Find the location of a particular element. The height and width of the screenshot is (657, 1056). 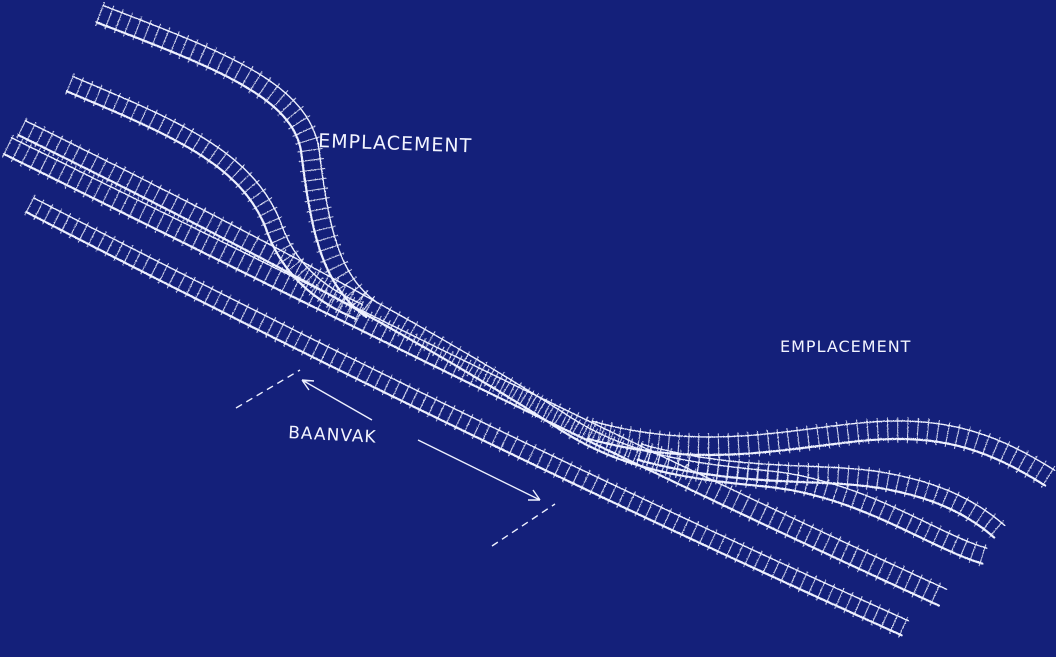

baanvak-dimension is located at coordinates (395, 458).